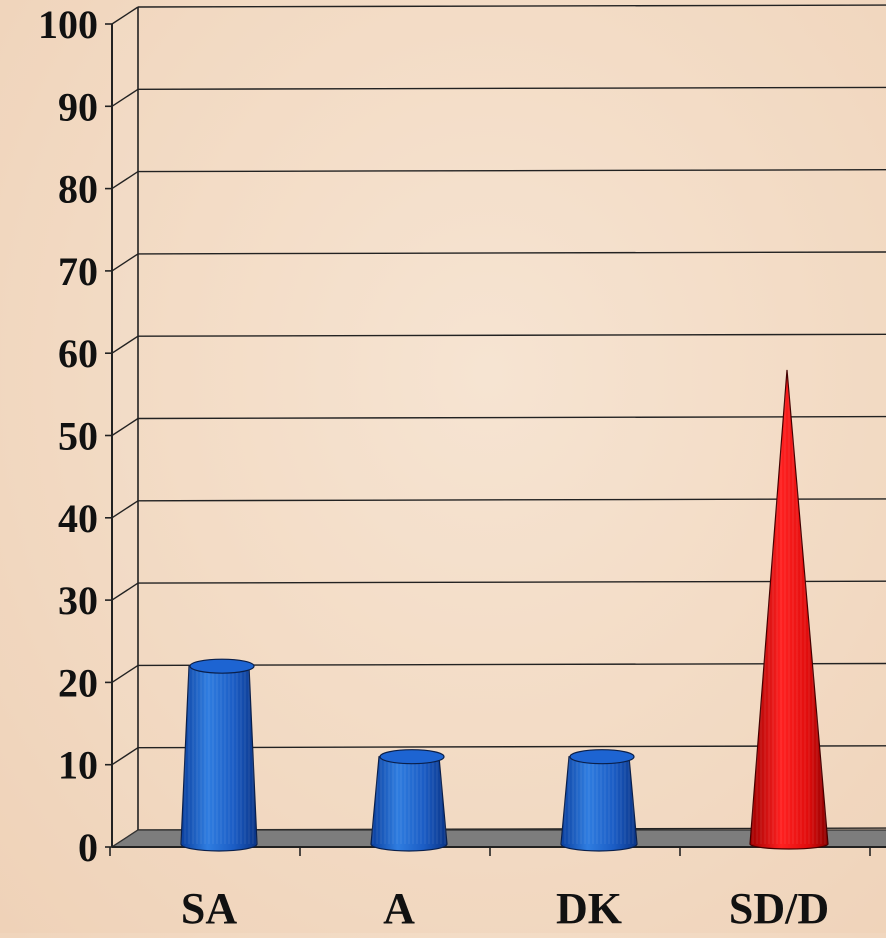 This screenshot has width=886, height=938. Describe the element at coordinates (589, 908) in the screenshot. I see `x-tick-label: DK` at that location.